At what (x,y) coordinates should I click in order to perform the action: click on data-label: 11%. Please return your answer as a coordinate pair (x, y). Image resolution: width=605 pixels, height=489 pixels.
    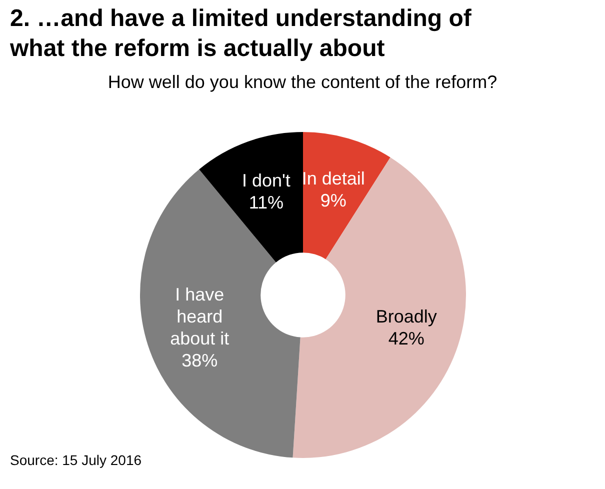
    Looking at the image, I should click on (266, 202).